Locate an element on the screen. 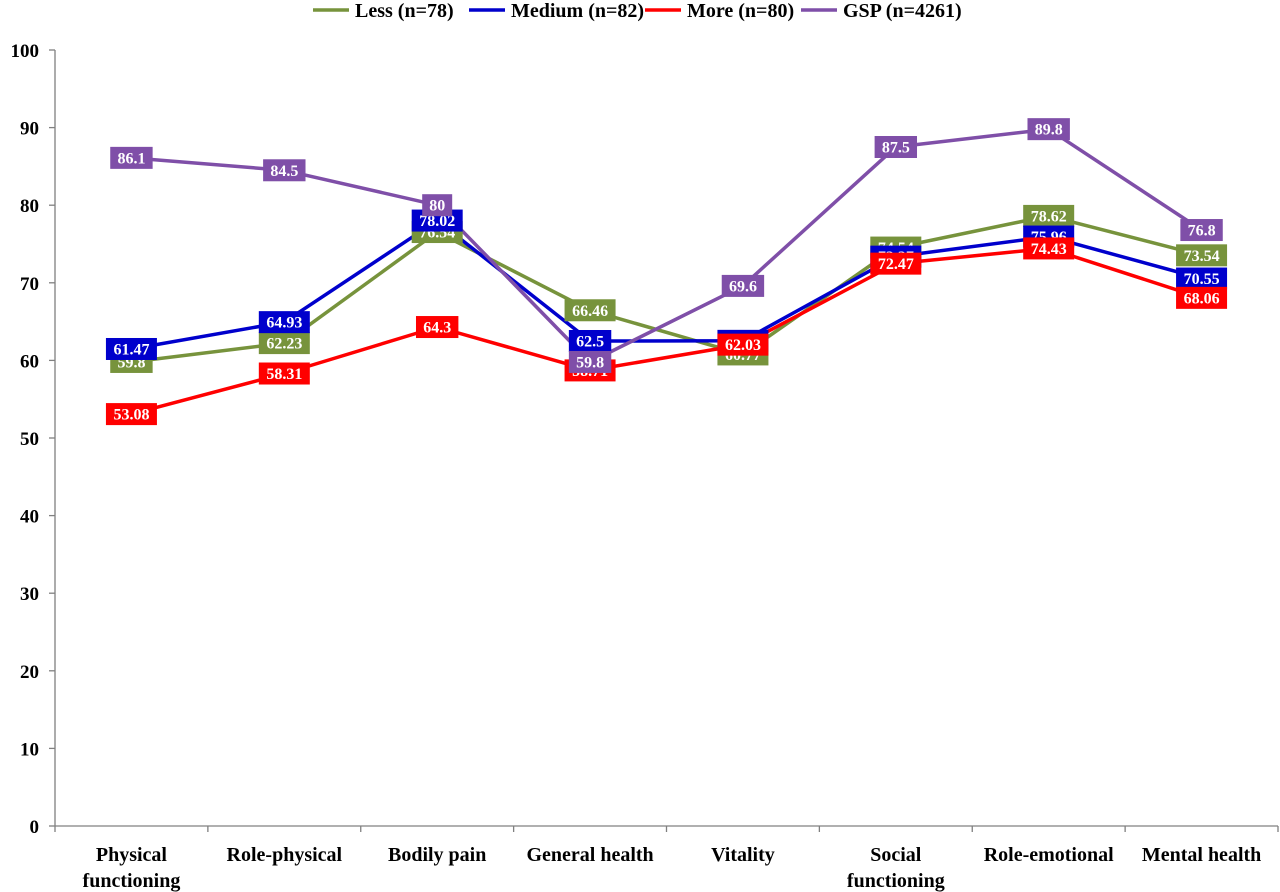 The height and width of the screenshot is (892, 1280). data-label: 87.5 is located at coordinates (896, 147).